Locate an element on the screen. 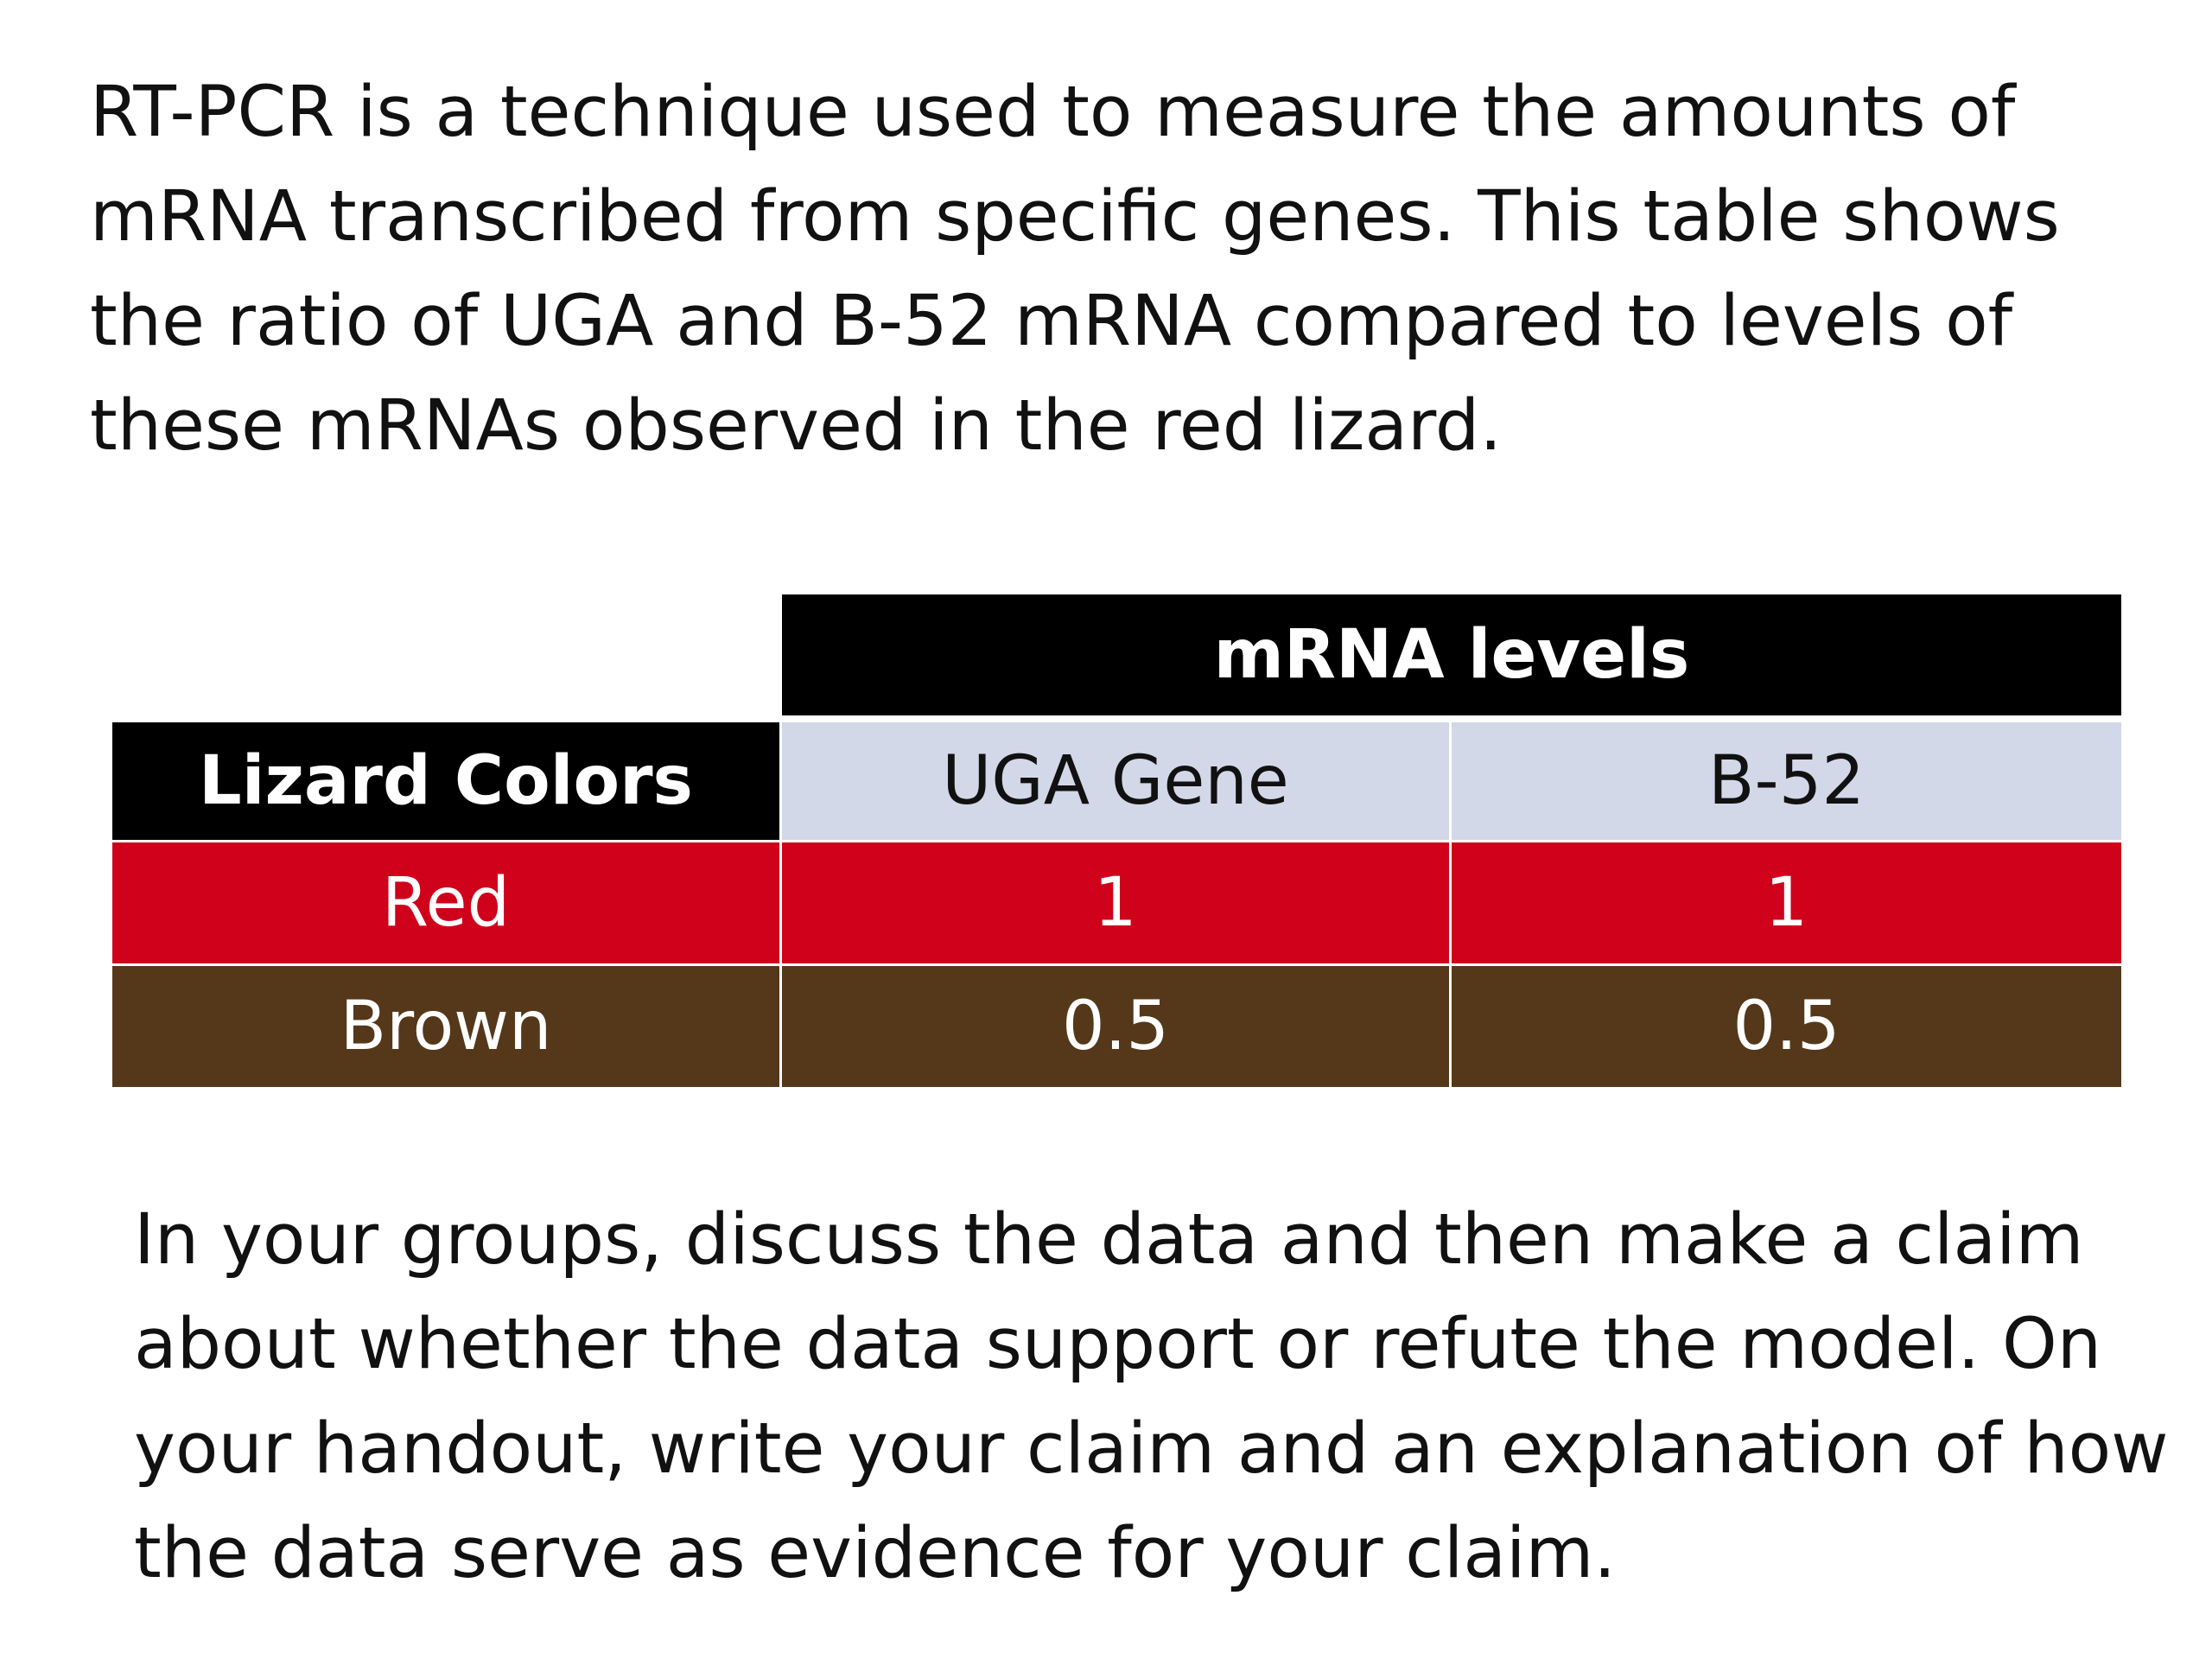 This screenshot has height=1659, width=2212. cell-brown-uga: 0.5 is located at coordinates (1117, 1025).